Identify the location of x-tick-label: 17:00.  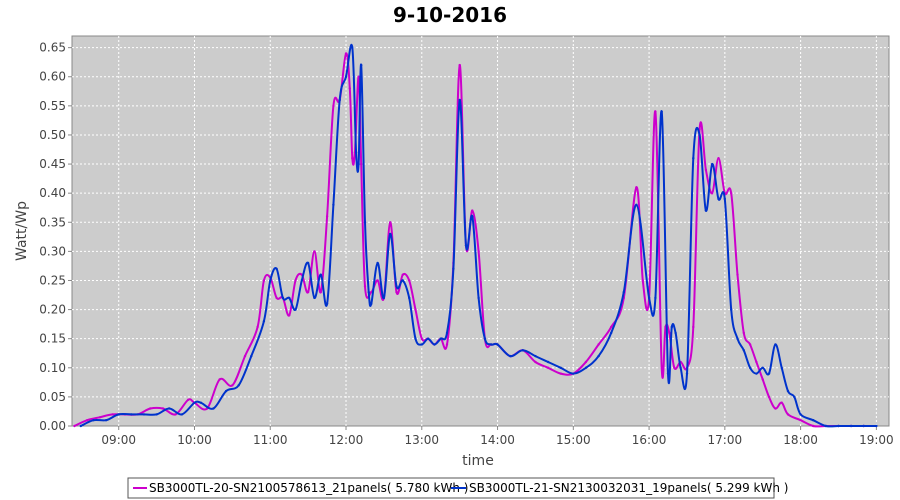
(725, 440).